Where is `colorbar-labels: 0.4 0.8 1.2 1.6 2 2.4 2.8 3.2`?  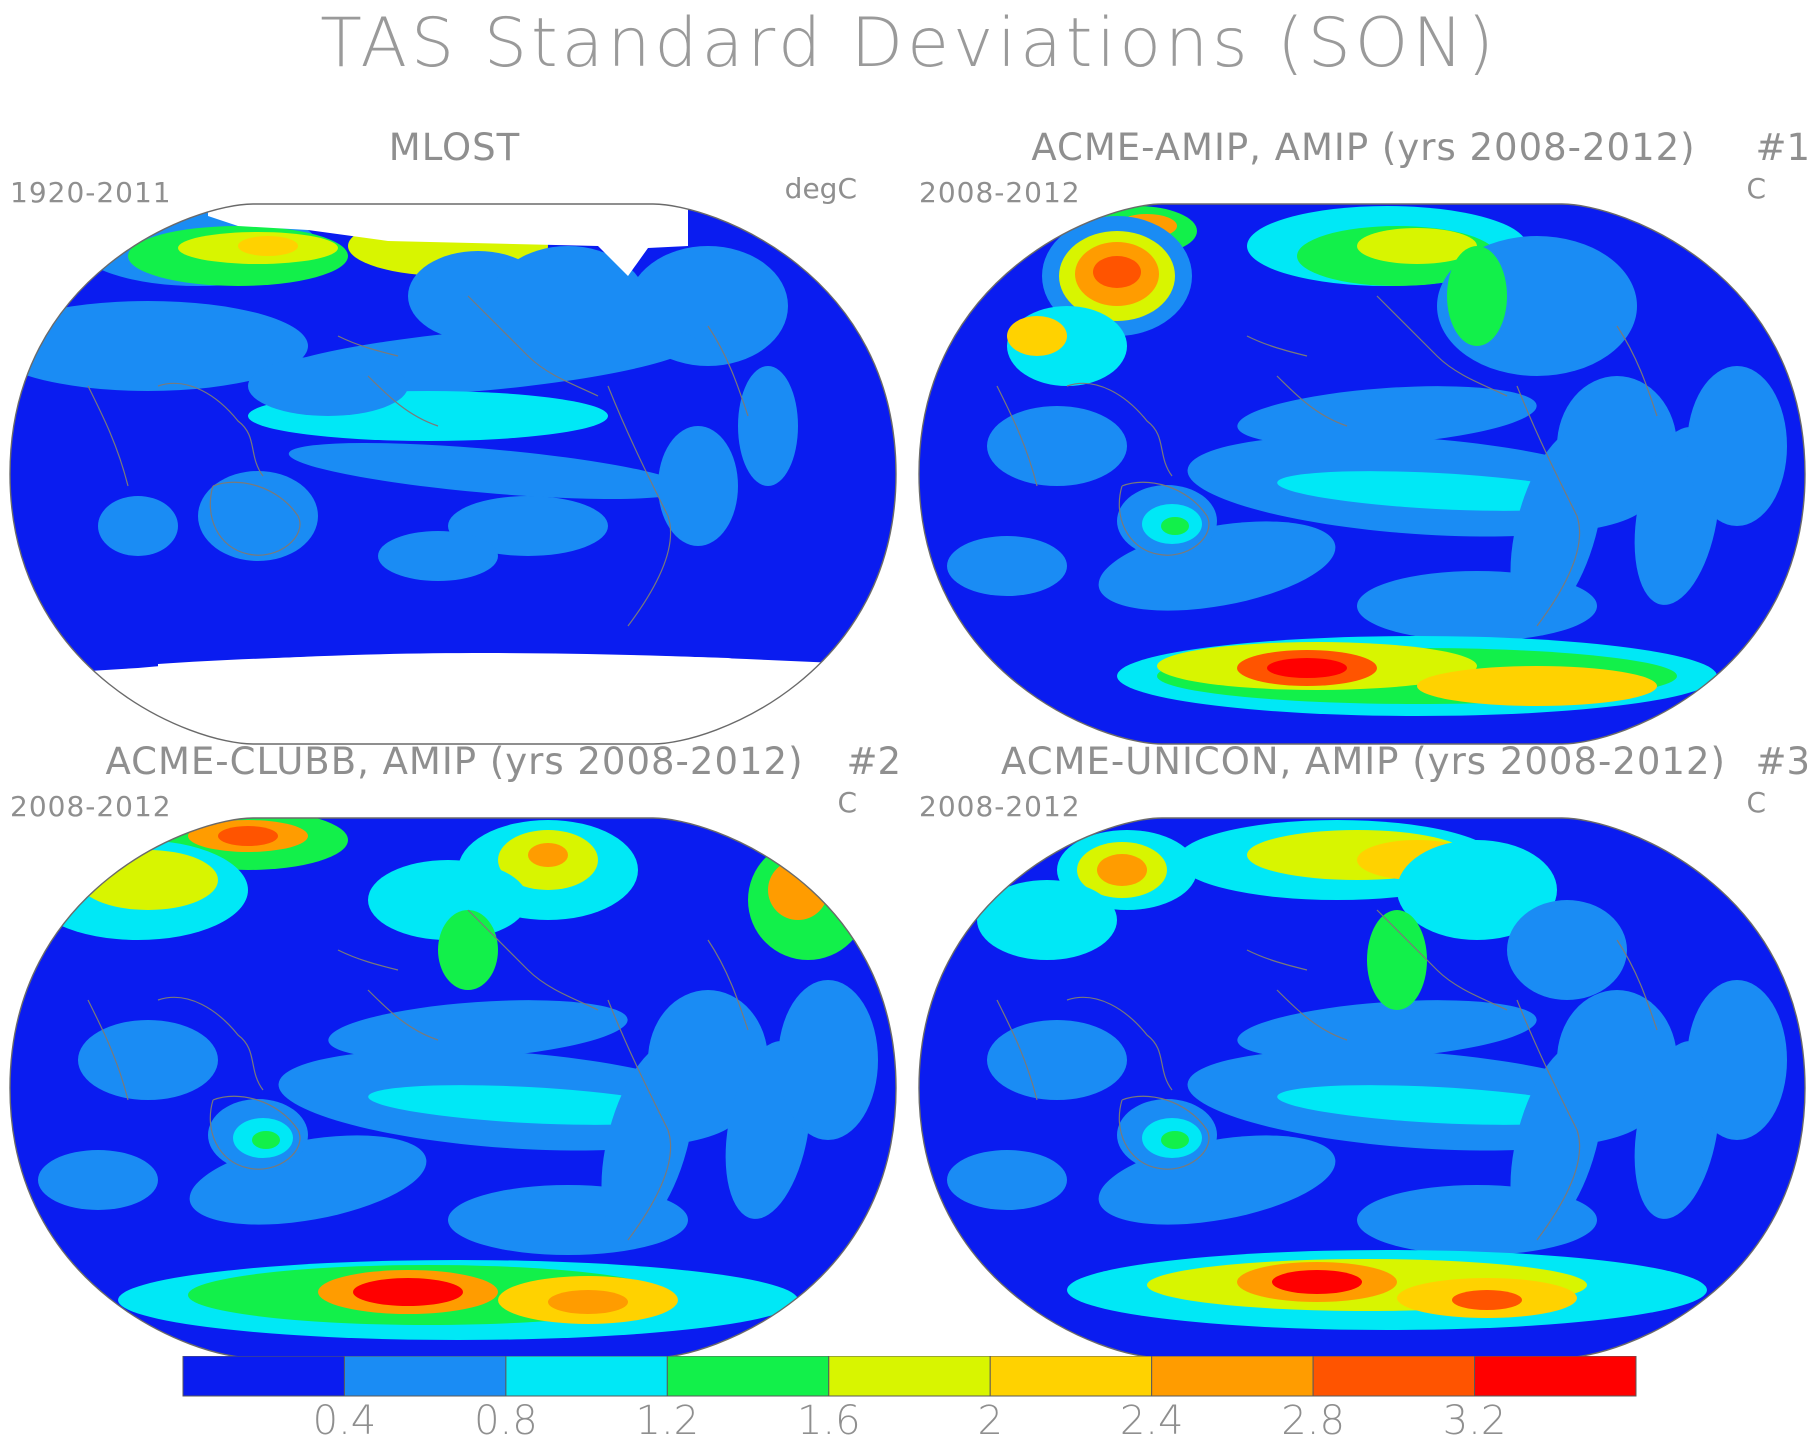
colorbar-labels: 0.4 0.8 1.2 1.6 2 2.4 2.8 3.2 is located at coordinates (909, 1421).